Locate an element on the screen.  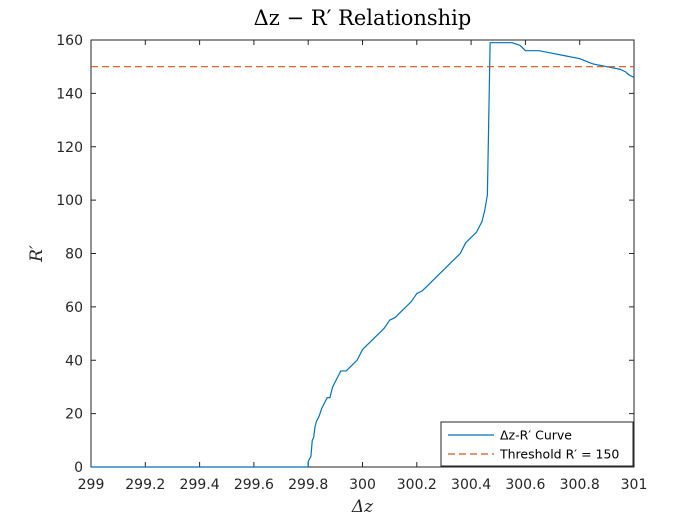
chart-title: Δz − R′ Relationship is located at coordinates (363, 18).